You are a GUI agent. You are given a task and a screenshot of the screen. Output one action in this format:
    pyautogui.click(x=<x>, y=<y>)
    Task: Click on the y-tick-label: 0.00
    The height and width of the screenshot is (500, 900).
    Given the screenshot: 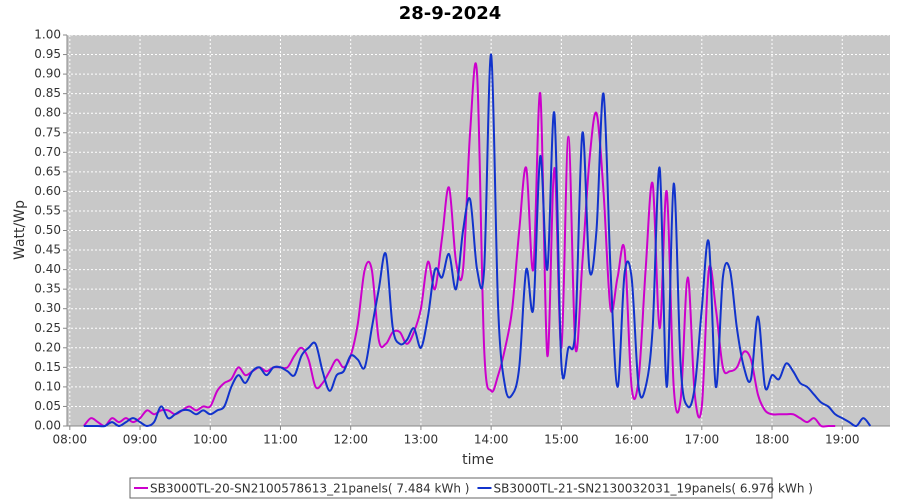 What is the action you would take?
    pyautogui.click(x=47, y=426)
    